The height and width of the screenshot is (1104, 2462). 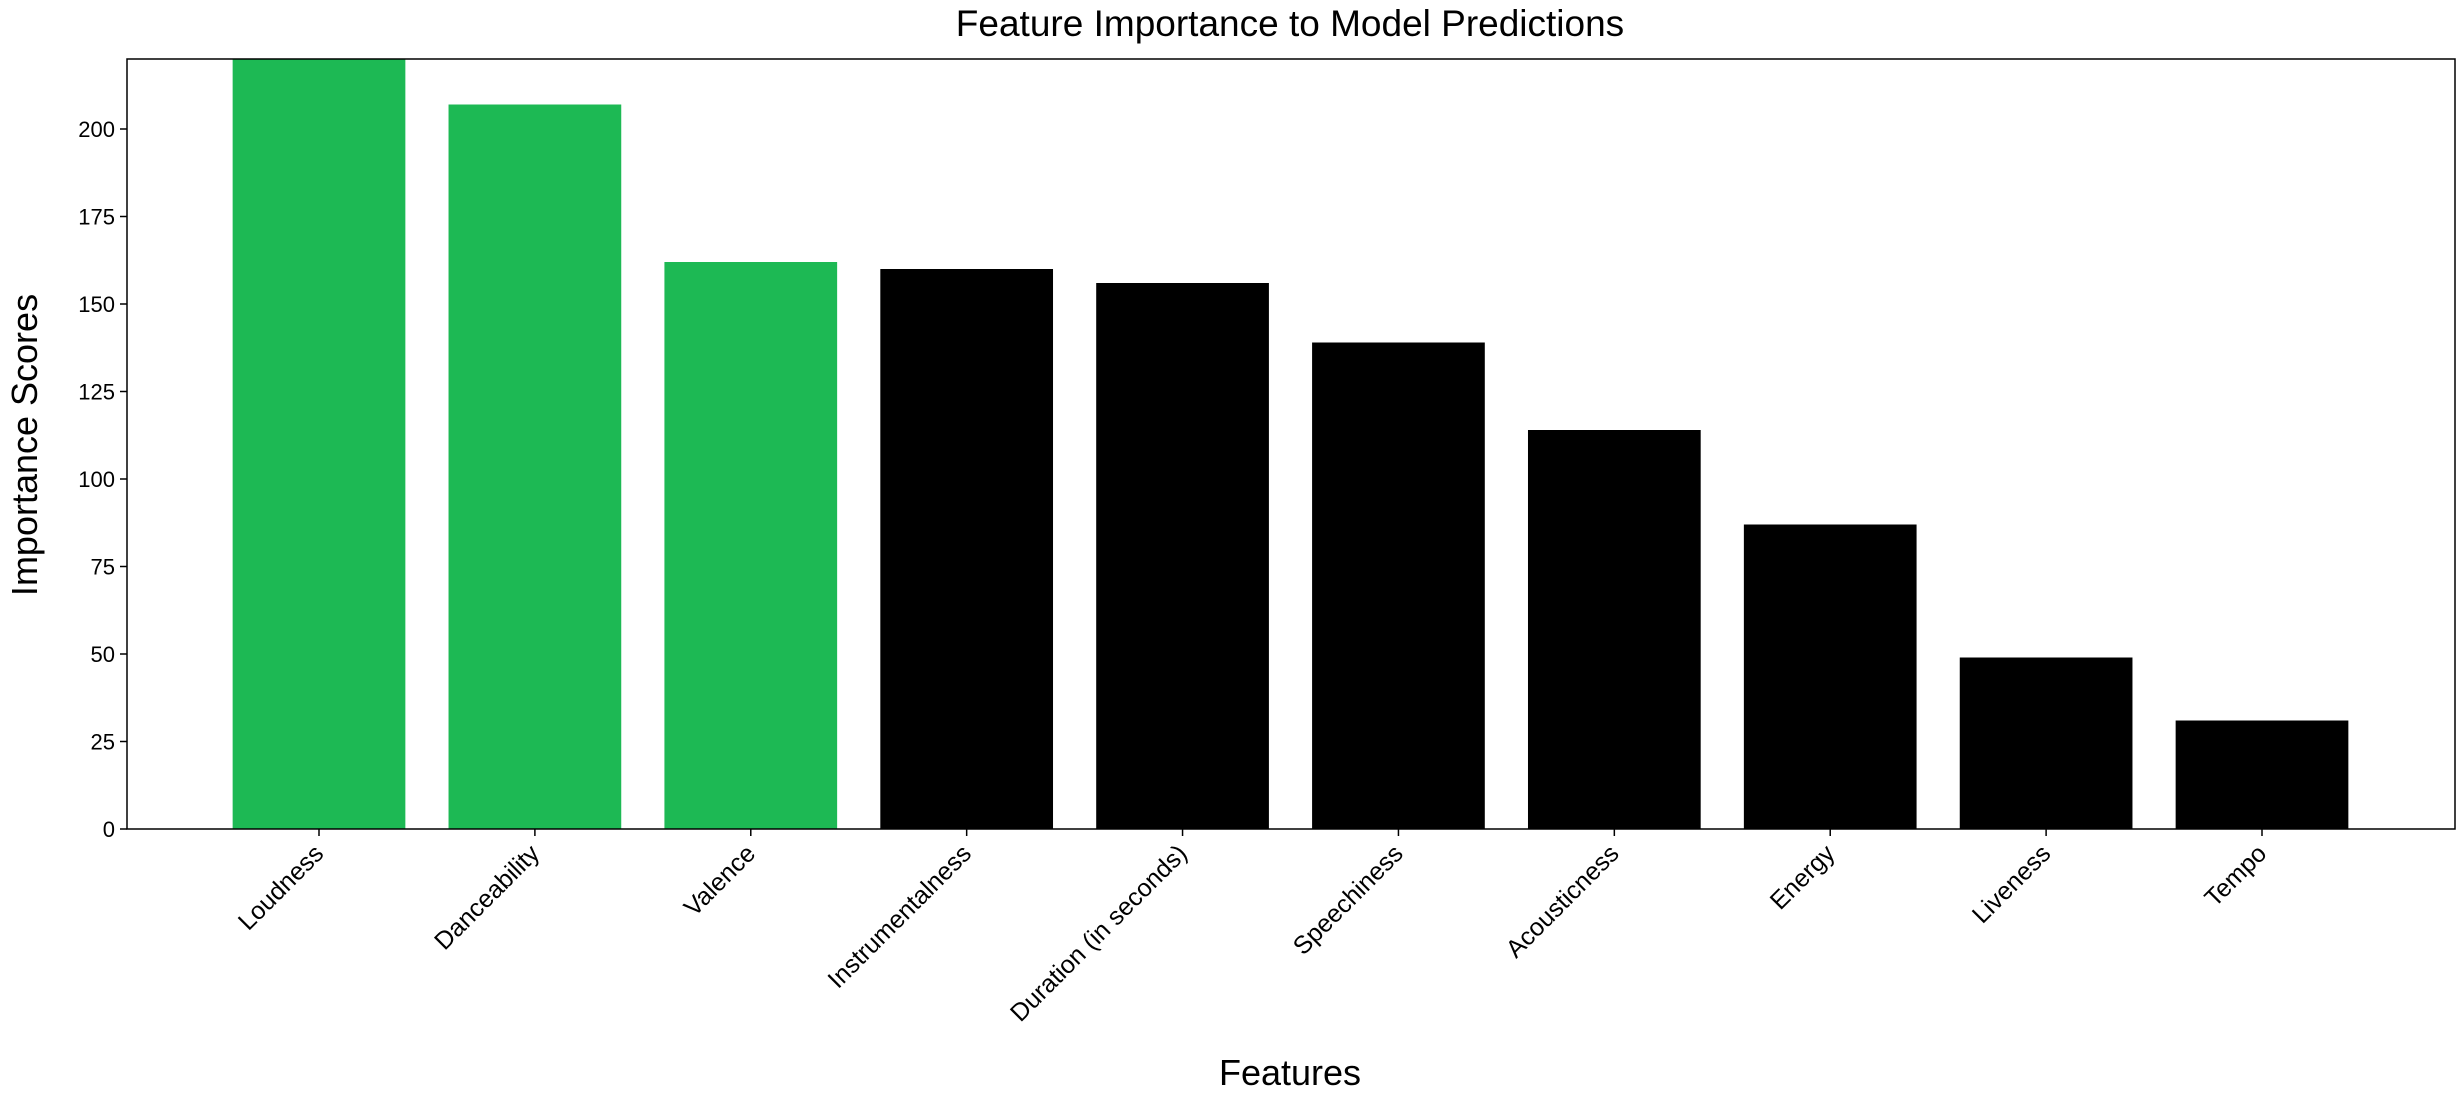 I want to click on x-tick-label: Valence, so click(x=720, y=880).